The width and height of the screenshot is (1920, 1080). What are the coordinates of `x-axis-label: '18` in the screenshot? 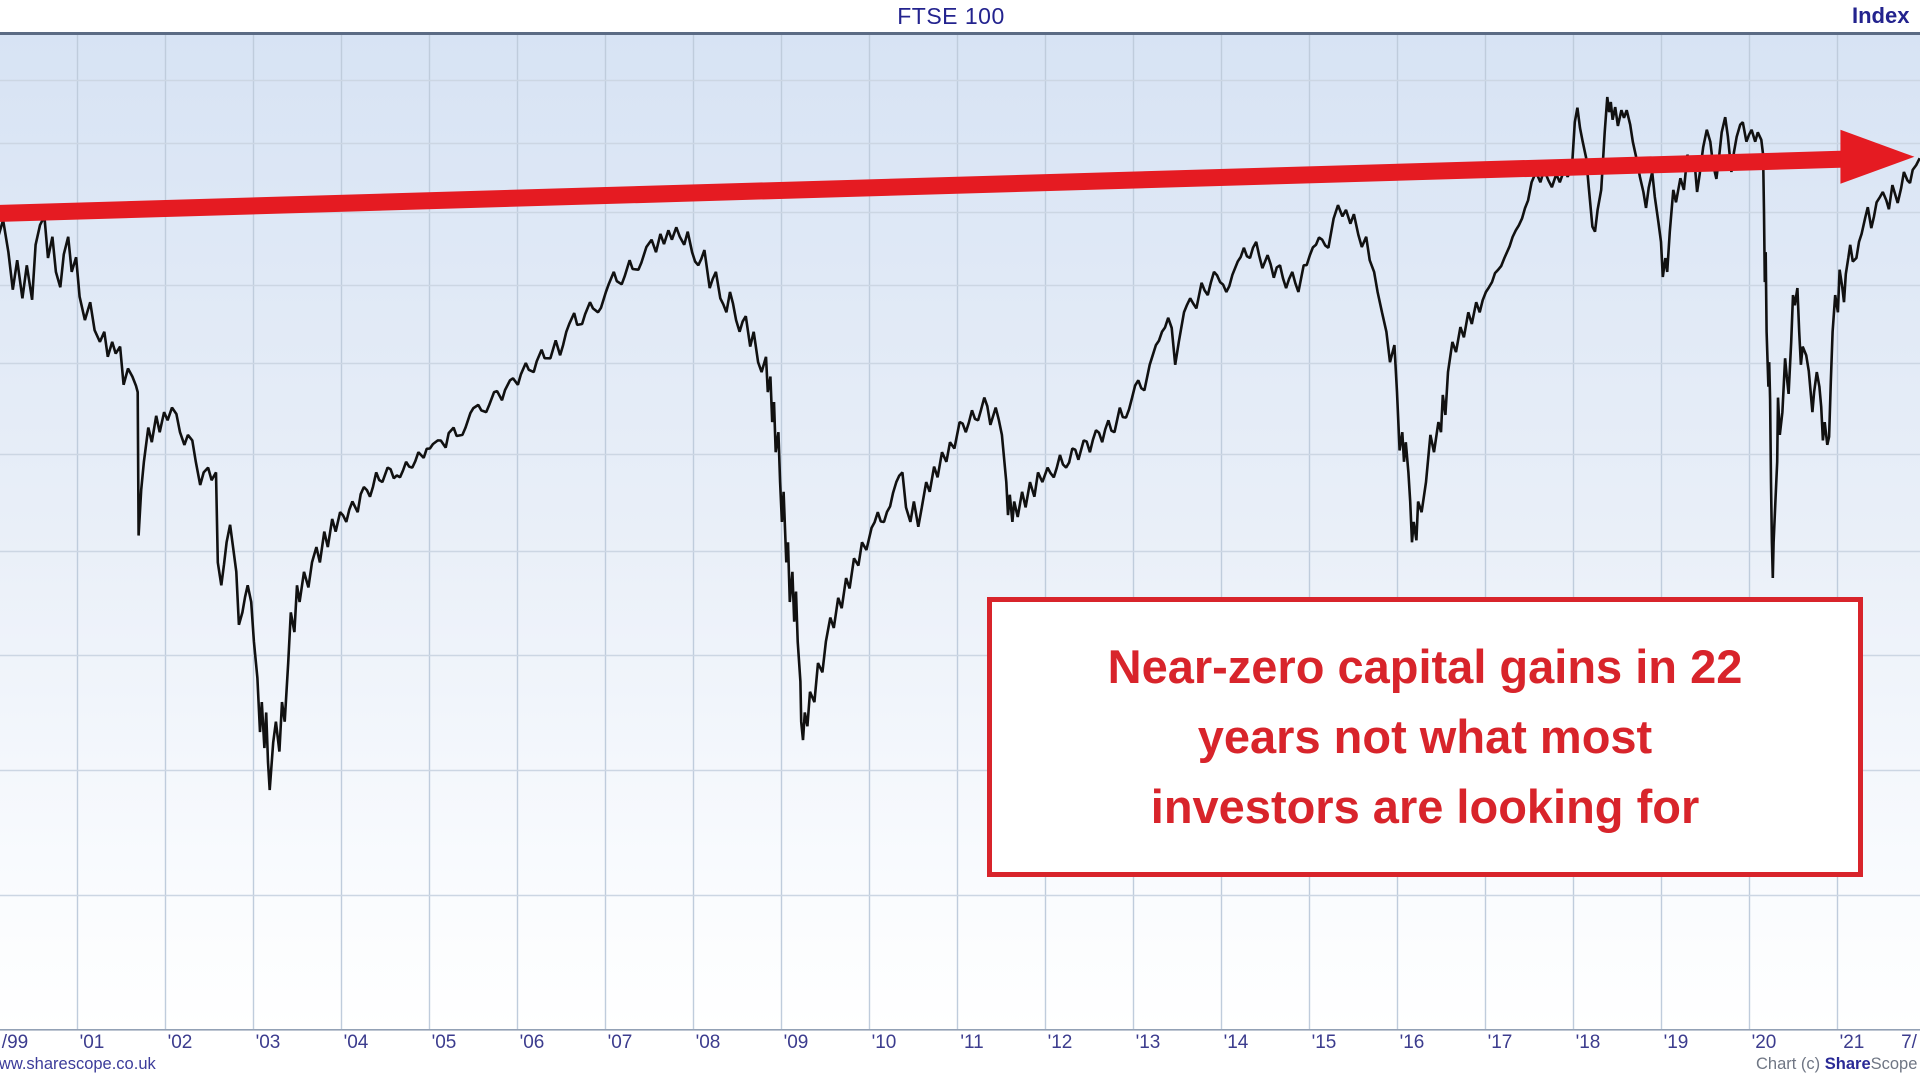 It's located at (1588, 1042).